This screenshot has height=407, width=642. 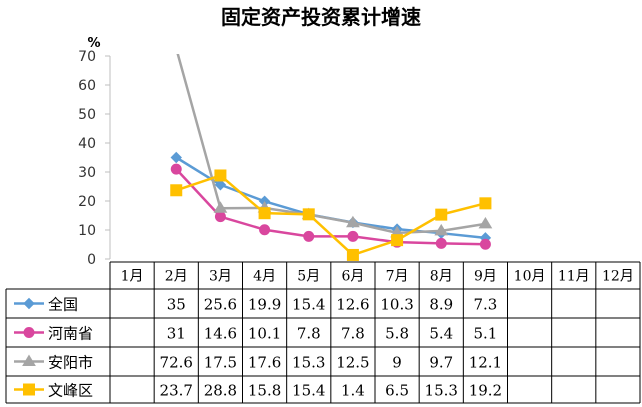 What do you see at coordinates (70, 334) in the screenshot?
I see `legend-label: 河南省` at bounding box center [70, 334].